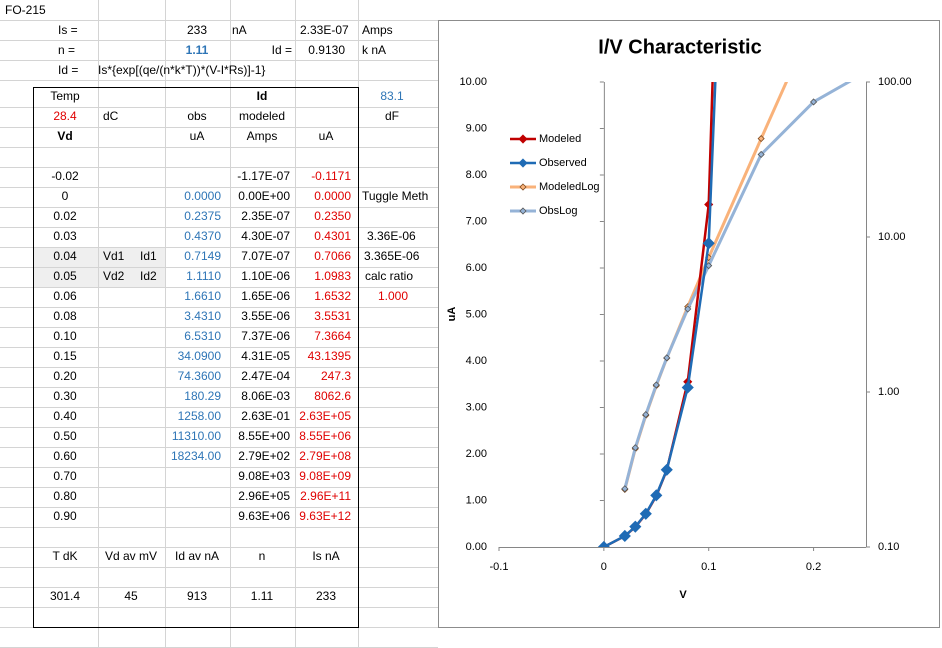 The width and height of the screenshot is (942, 648). I want to click on cell: 0.80, so click(65, 496).